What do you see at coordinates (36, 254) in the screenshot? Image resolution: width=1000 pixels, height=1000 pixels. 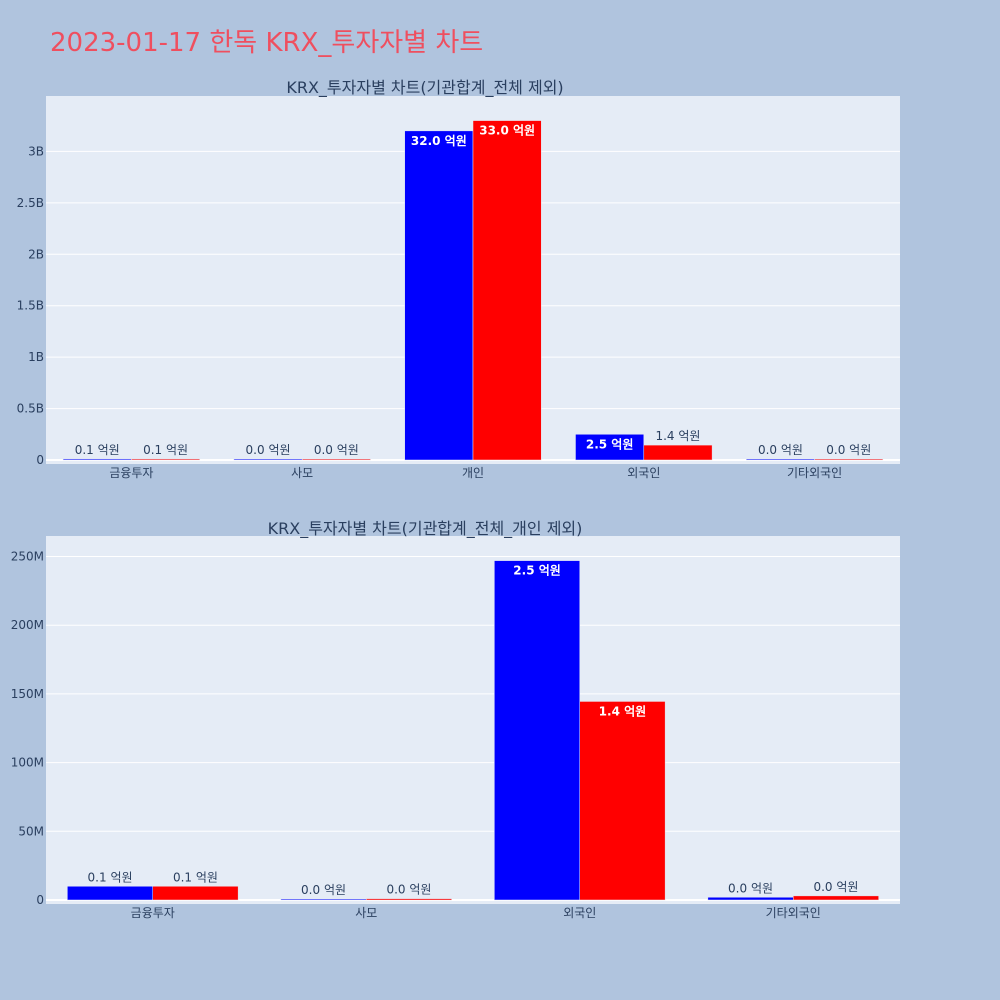 I see `y-tick-label: 2B` at bounding box center [36, 254].